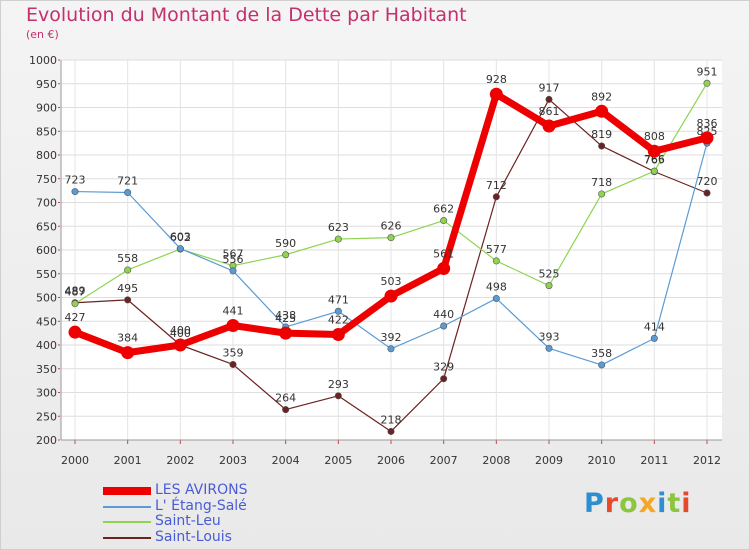  Describe the element at coordinates (391, 226) in the screenshot. I see `data-label-saint-leu: 626` at that location.